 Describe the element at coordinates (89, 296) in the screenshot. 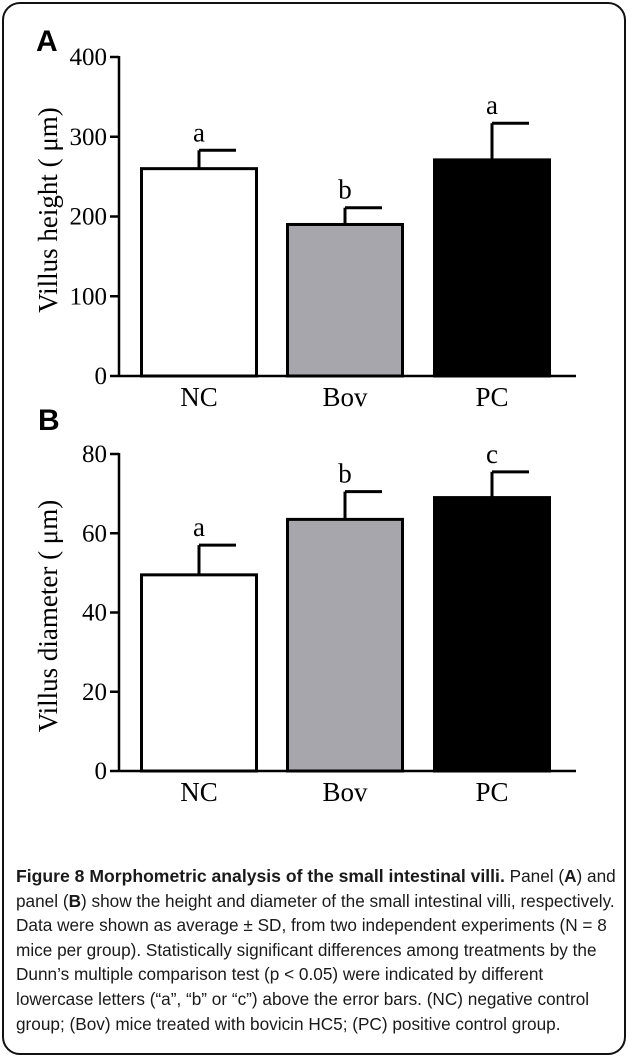

I see `y-tick-label: 100` at that location.